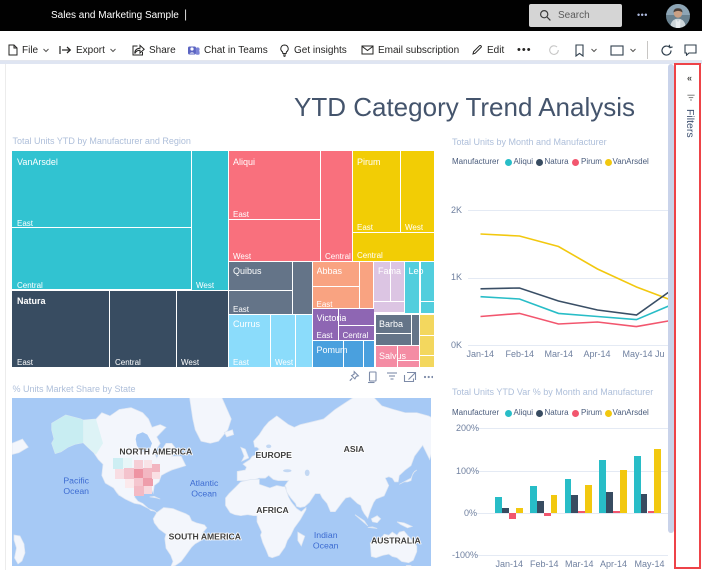  I want to click on svg-text: EUROPE, so click(274, 455).